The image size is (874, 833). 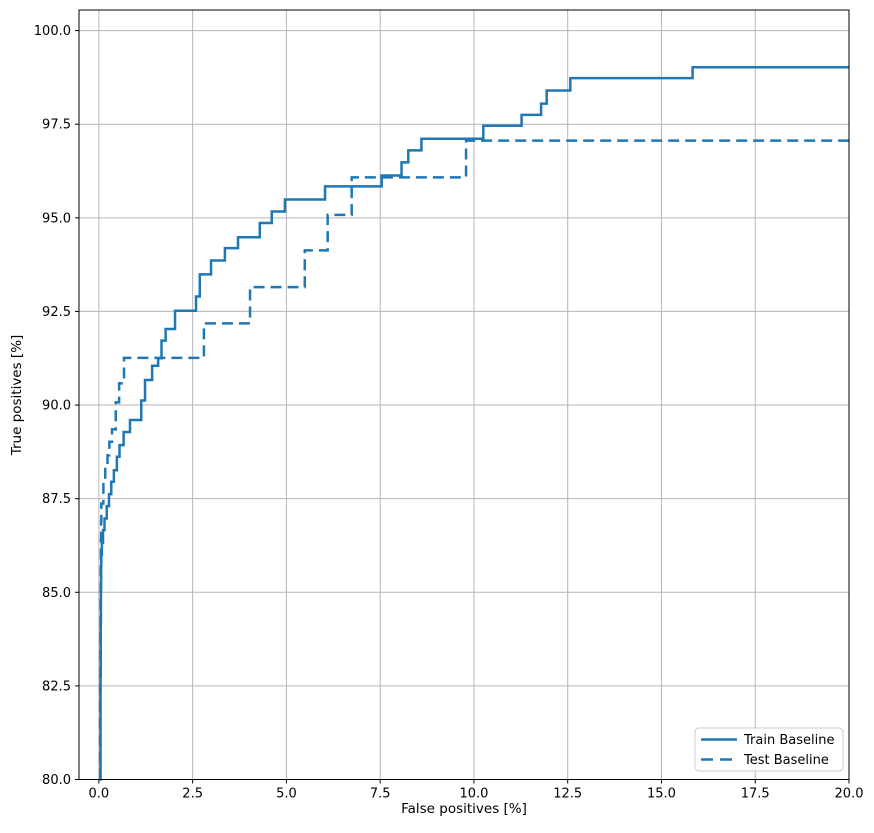 I want to click on x-tick-label: 12.5, so click(x=567, y=794).